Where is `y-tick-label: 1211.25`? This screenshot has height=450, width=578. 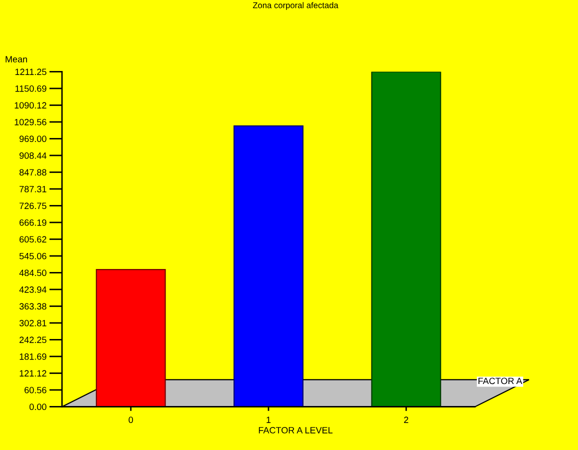
y-tick-label: 1211.25 is located at coordinates (30, 72).